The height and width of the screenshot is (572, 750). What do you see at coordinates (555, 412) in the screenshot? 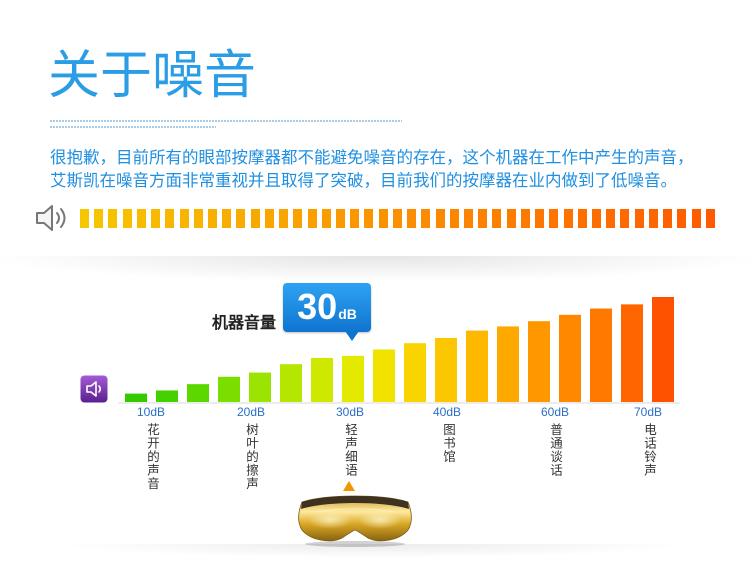
I see `tick-label: 60dB` at bounding box center [555, 412].